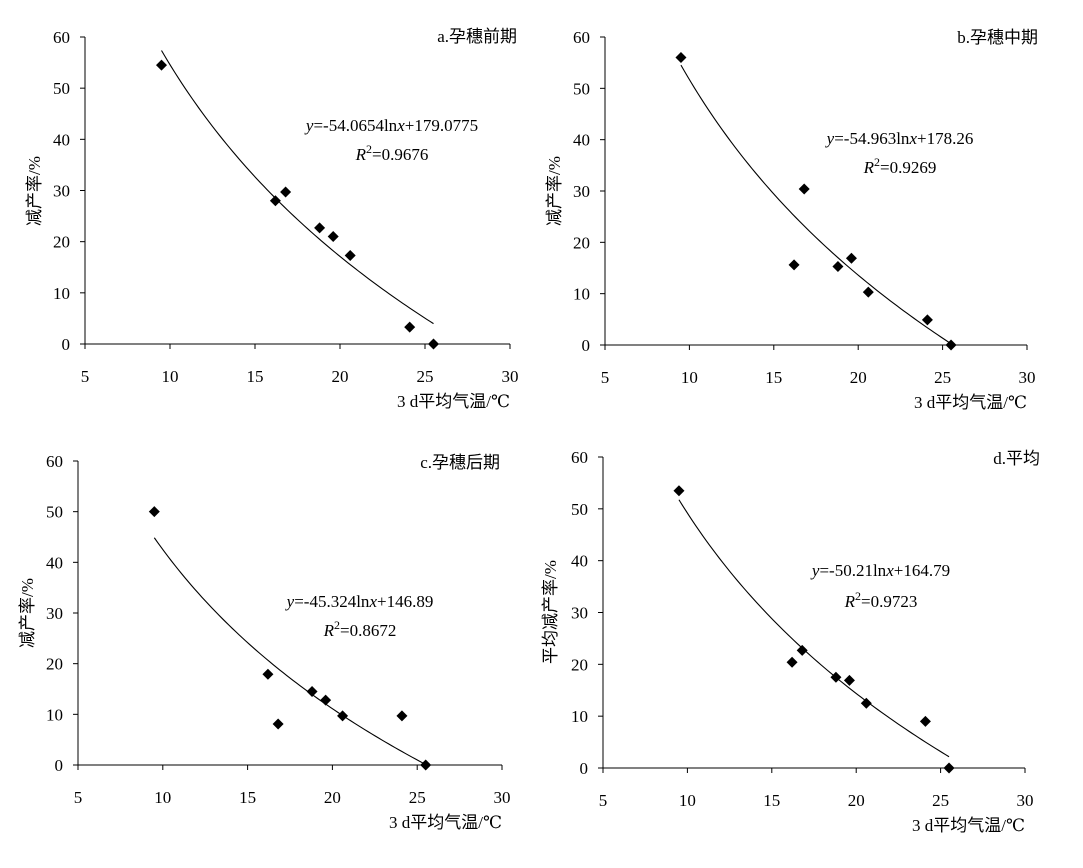 Image resolution: width=1083 pixels, height=868 pixels. I want to click on equation-body: =-50.21ln, so click(852, 570).